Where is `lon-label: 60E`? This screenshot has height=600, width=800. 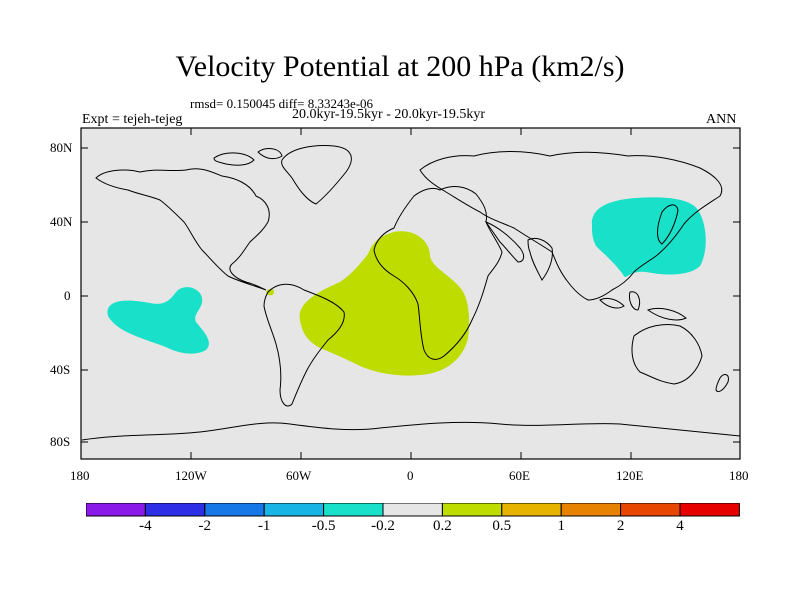 lon-label: 60E is located at coordinates (519, 475).